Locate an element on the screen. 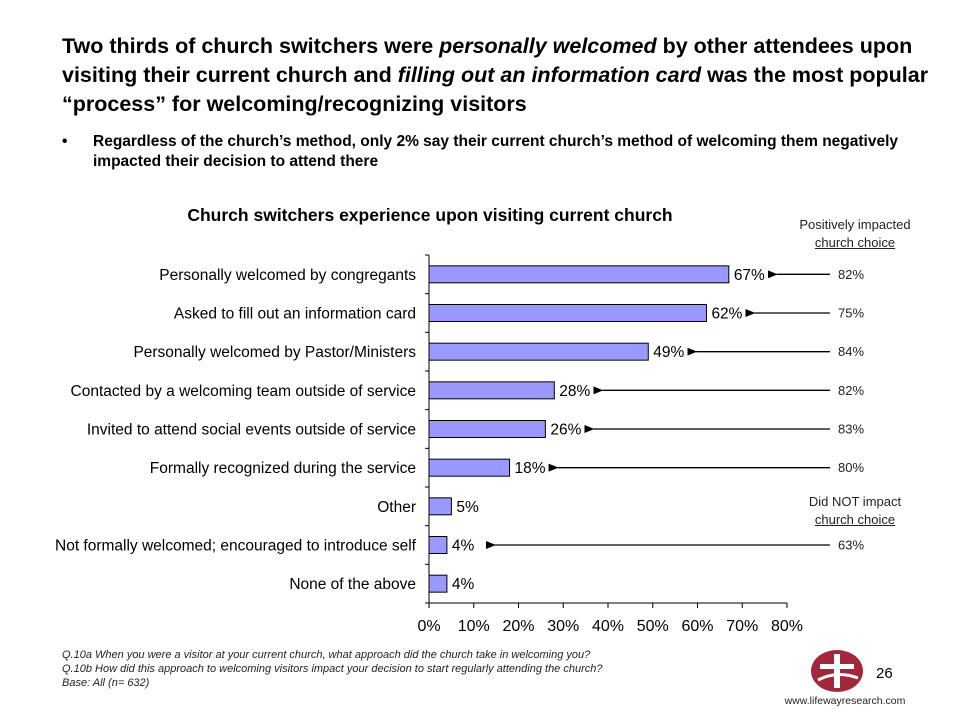  logo-cross-horizontal is located at coordinates (837, 666).